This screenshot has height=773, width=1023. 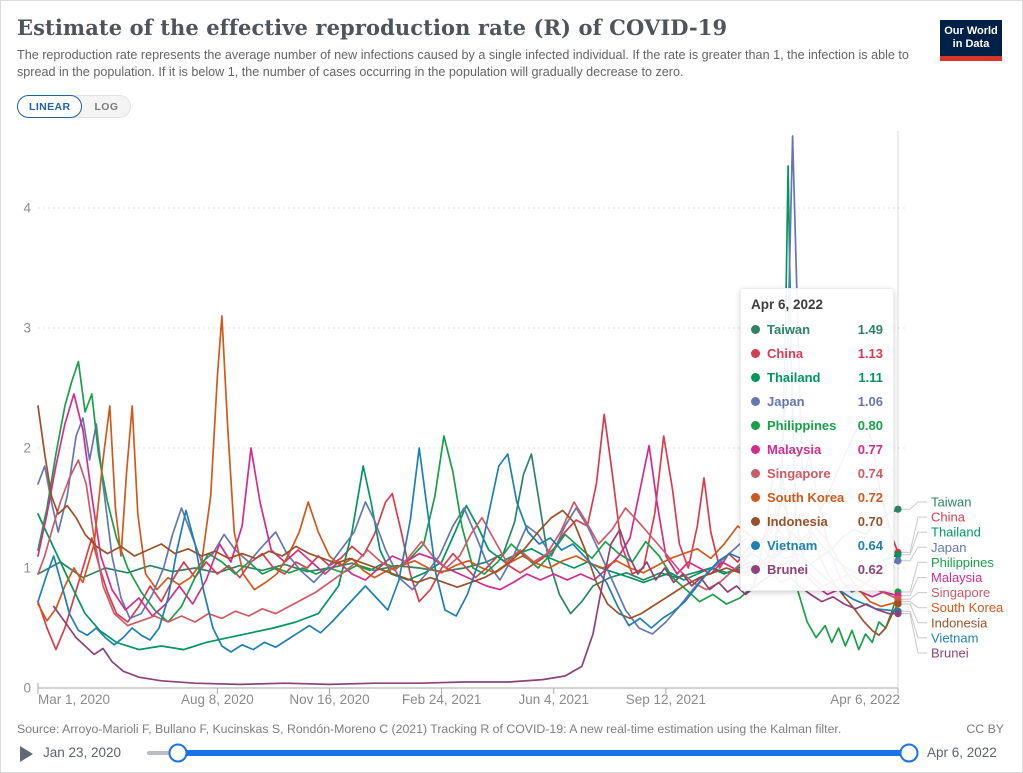 I want to click on scale-toggle: LINEAR LOG, so click(x=74, y=106).